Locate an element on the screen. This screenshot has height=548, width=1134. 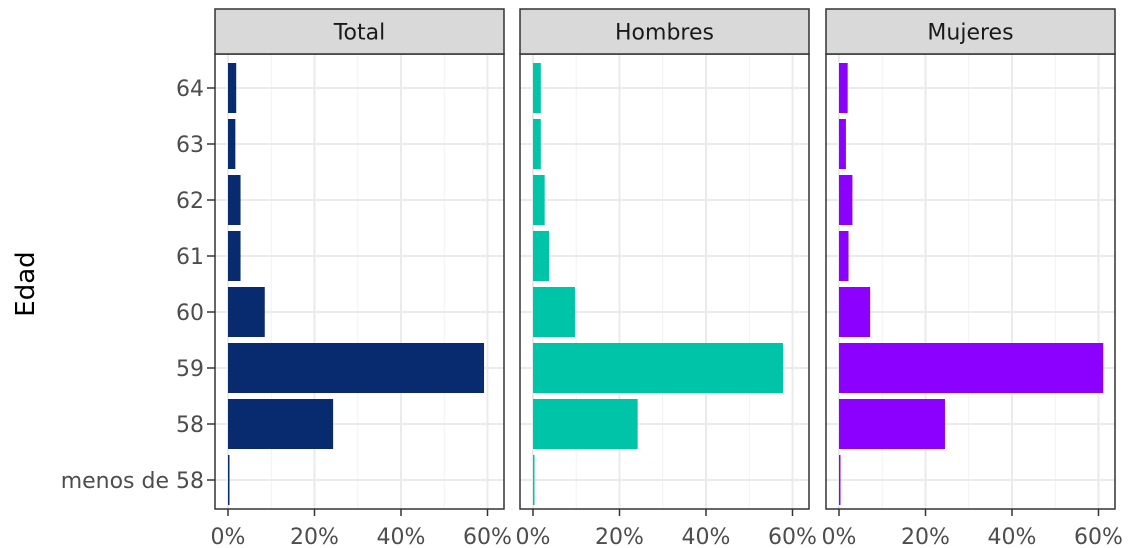
y-tick-label: 58 is located at coordinates (190, 425).